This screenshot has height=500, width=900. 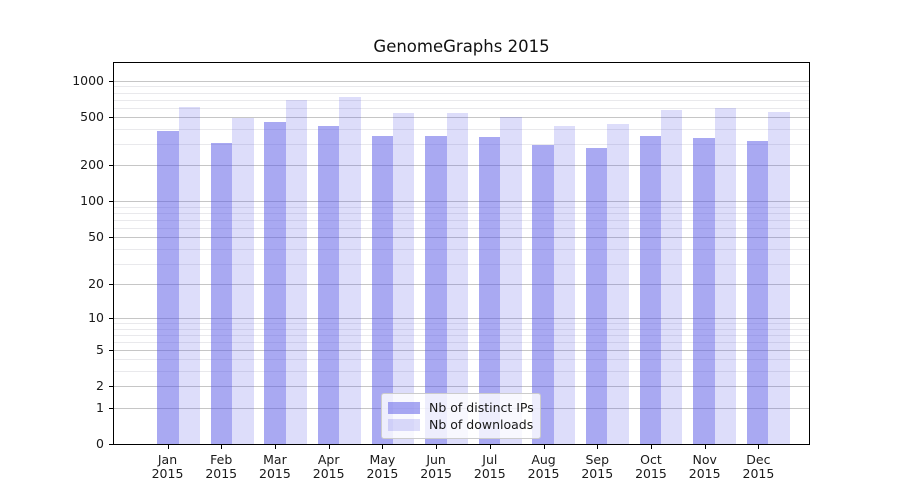 What do you see at coordinates (96, 317) in the screenshot?
I see `y-tick-label: 10` at bounding box center [96, 317].